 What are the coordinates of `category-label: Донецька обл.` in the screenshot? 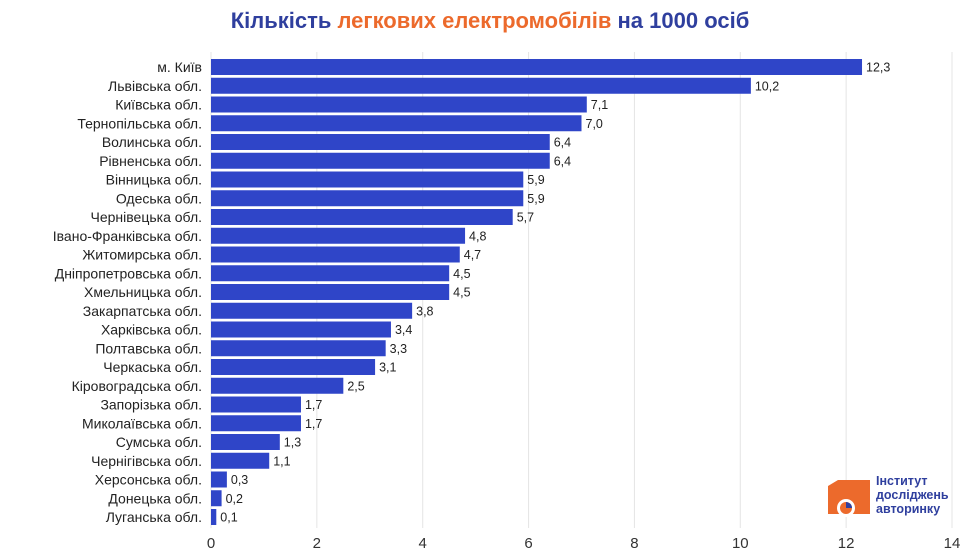 It's located at (155, 498).